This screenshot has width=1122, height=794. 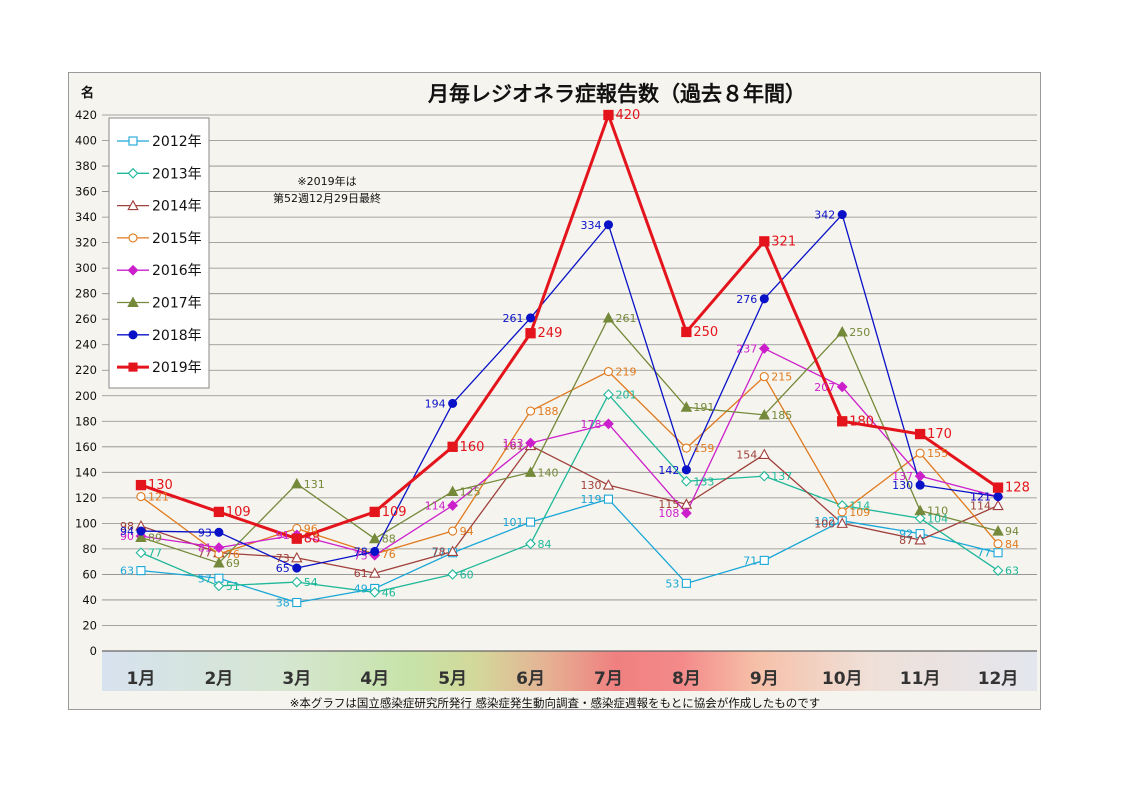 I want to click on x-tick-label-4: 4月, so click(x=374, y=679).